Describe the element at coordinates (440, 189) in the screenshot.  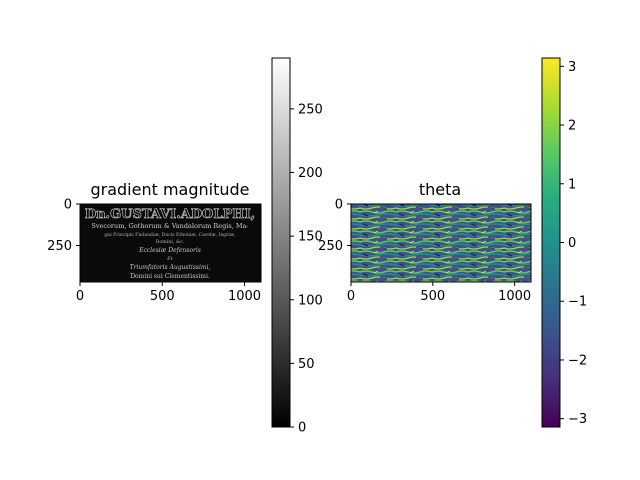
I see `panel-title: theta` at that location.